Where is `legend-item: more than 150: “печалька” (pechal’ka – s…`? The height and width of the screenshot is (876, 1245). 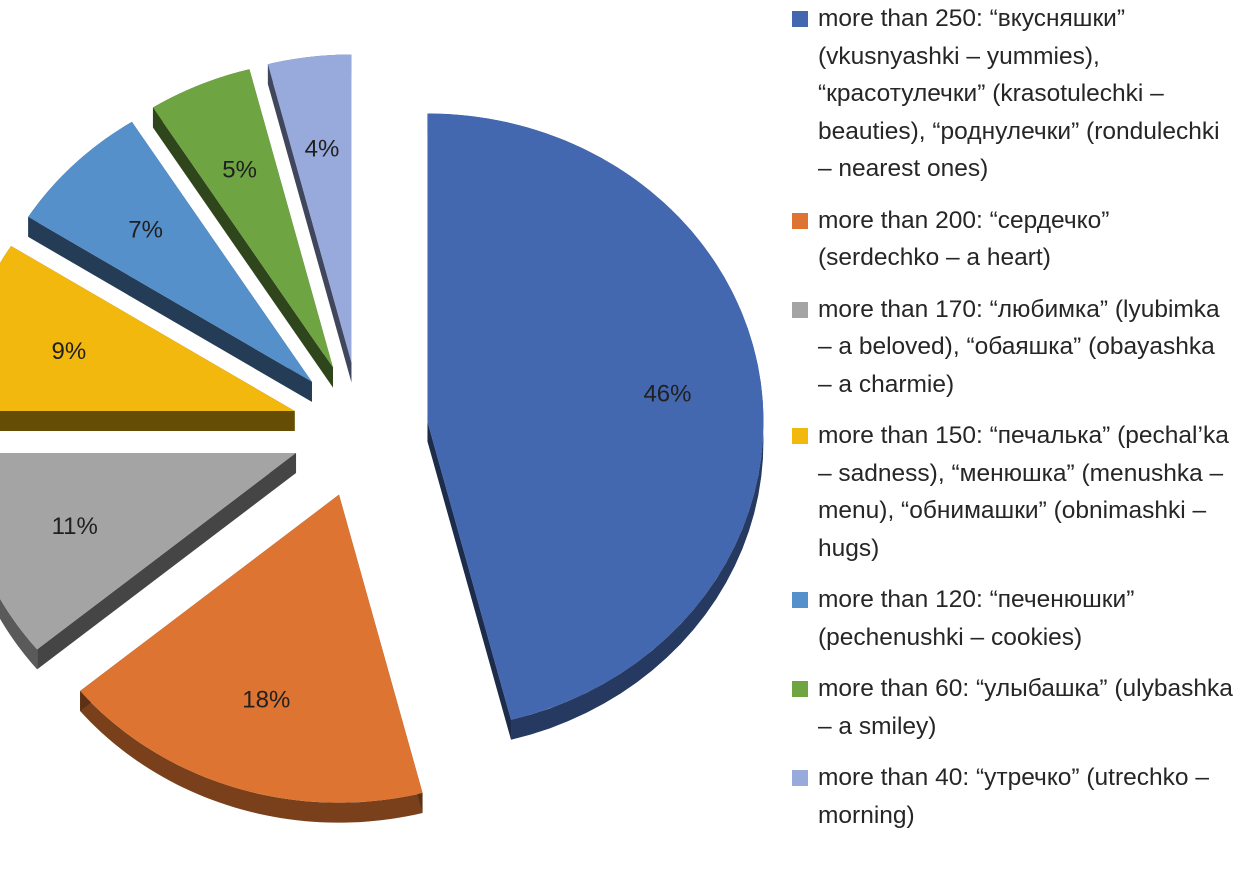 legend-item: more than 150: “печалька” (pechal’ka – s… is located at coordinates (1012, 492).